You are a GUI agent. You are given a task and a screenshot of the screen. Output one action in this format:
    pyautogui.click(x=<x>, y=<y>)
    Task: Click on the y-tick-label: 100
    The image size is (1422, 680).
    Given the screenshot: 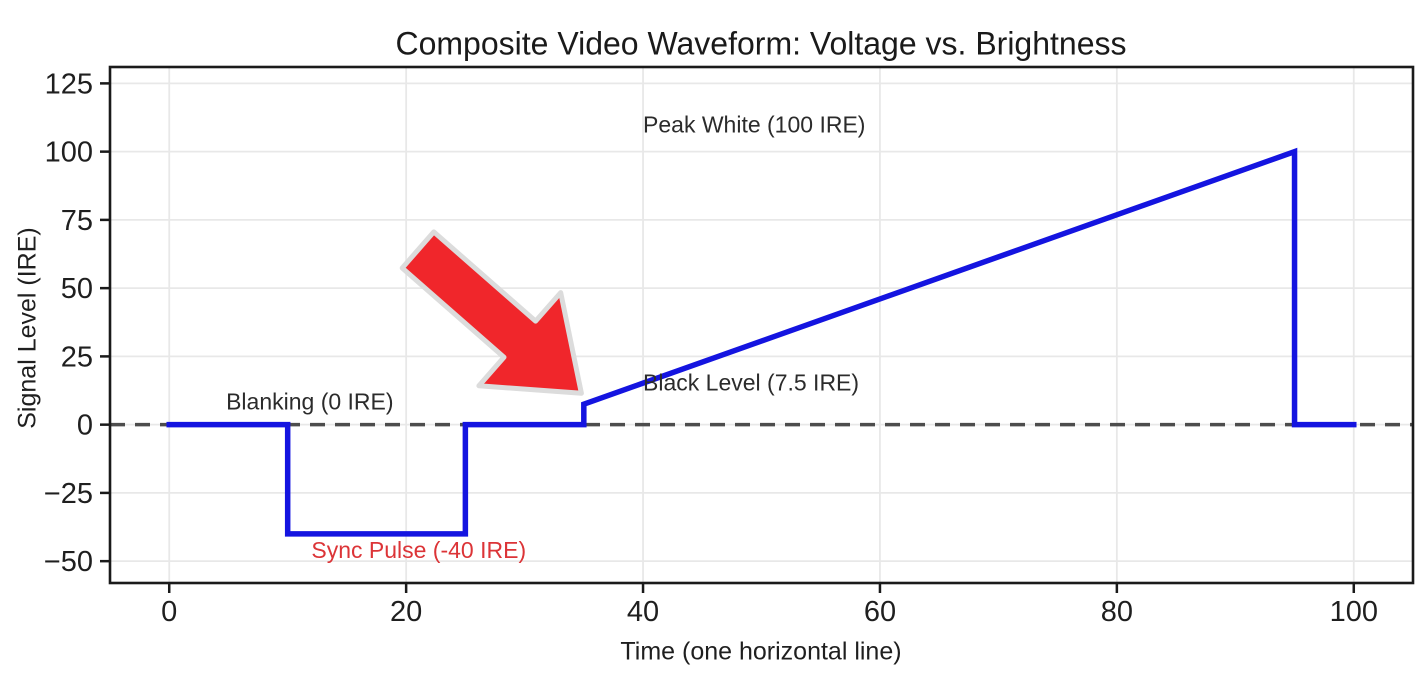 What is the action you would take?
    pyautogui.click(x=69, y=153)
    